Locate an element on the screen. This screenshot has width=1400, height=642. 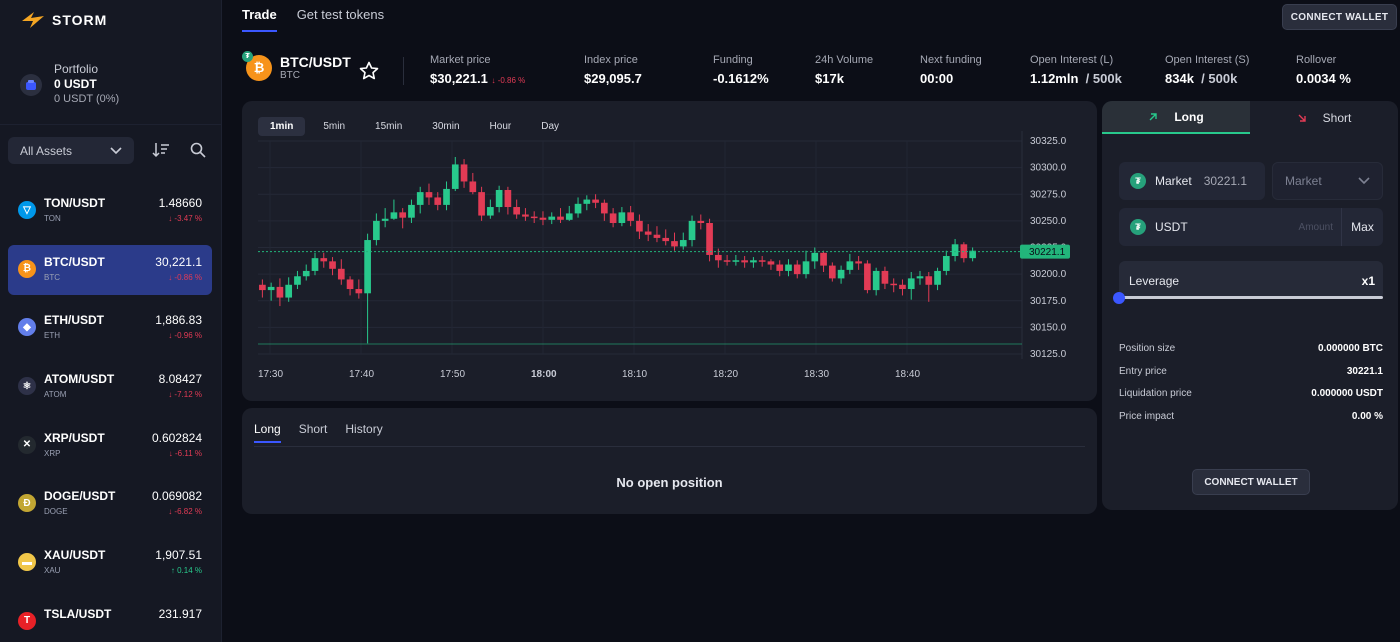
stat-label: Index price is located at coordinates (611, 60).